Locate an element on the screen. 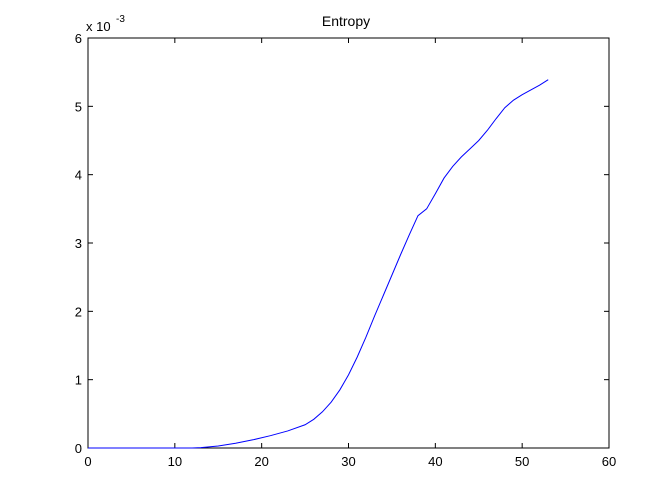 Image resolution: width=672 pixels, height=504 pixels. y-tick-label: 5 is located at coordinates (78, 106).